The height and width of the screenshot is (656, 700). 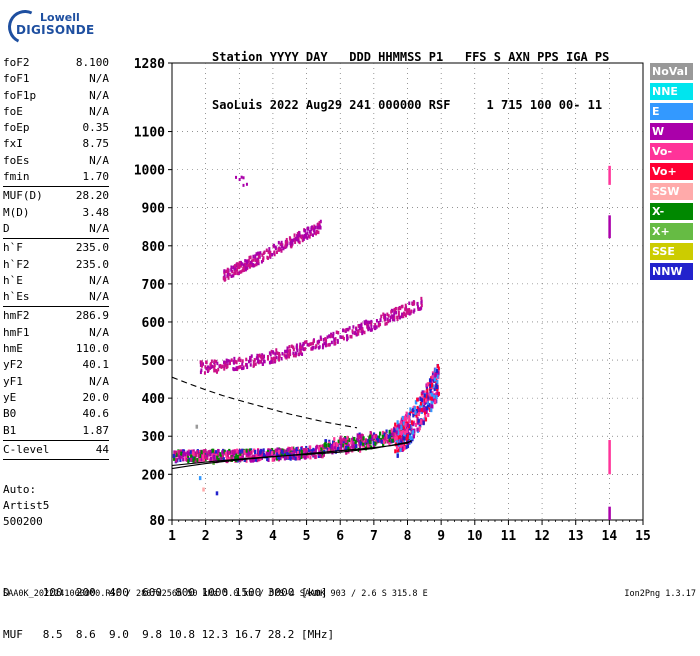 I want to click on auto-label: Auto:, so click(x=20, y=489).